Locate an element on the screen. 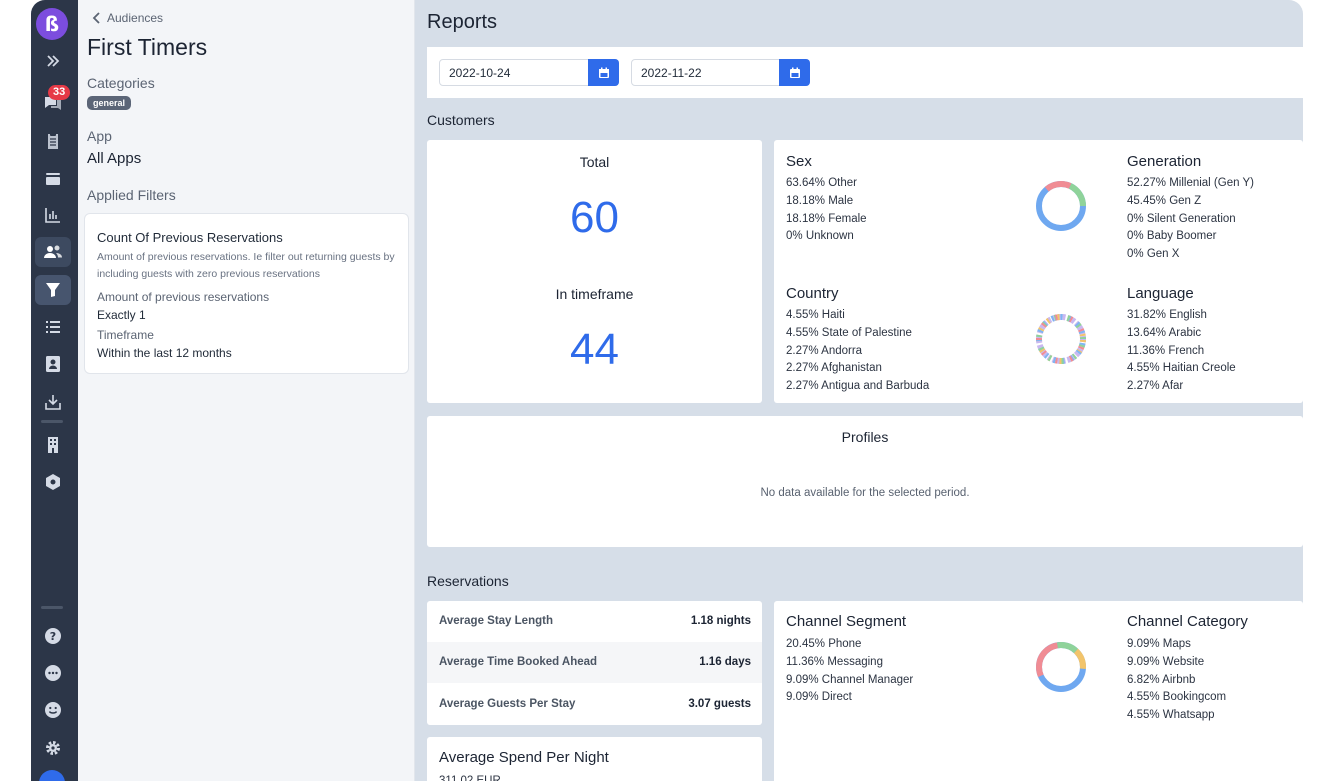 The image size is (1333, 781). filter-amount-label: Amount of previous reservations is located at coordinates (183, 297).